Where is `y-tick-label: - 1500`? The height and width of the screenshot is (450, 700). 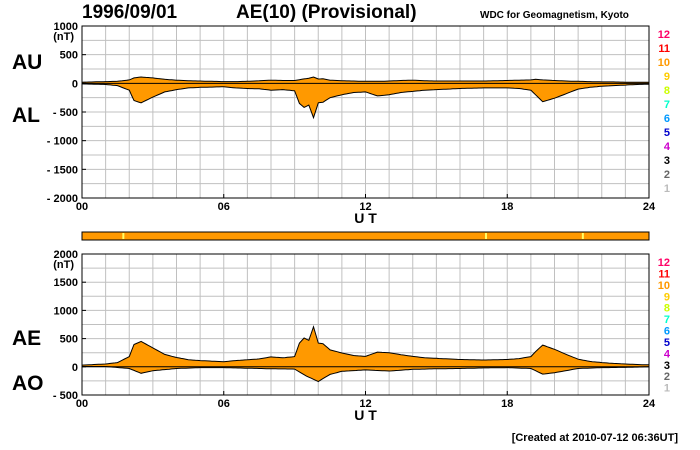
y-tick-label: - 1500 is located at coordinates (62, 170).